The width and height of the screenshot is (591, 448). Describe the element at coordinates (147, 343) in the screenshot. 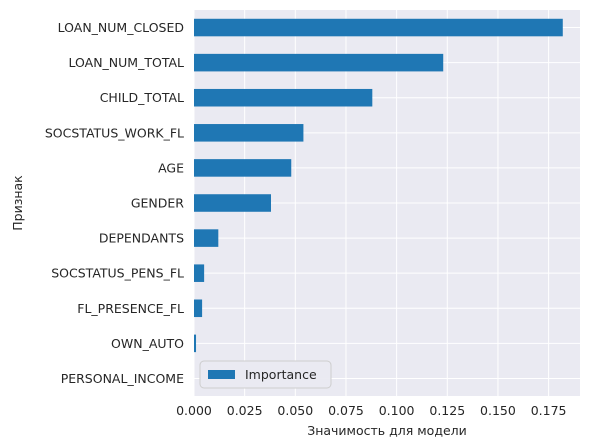

I see `y-tick-label: OWN_AUTO` at that location.